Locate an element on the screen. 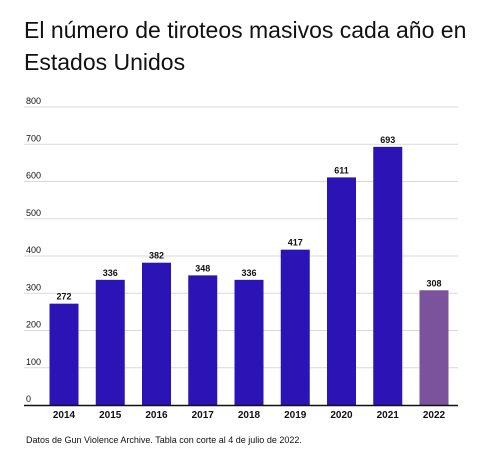  bar-value-label: 382 is located at coordinates (156, 256).